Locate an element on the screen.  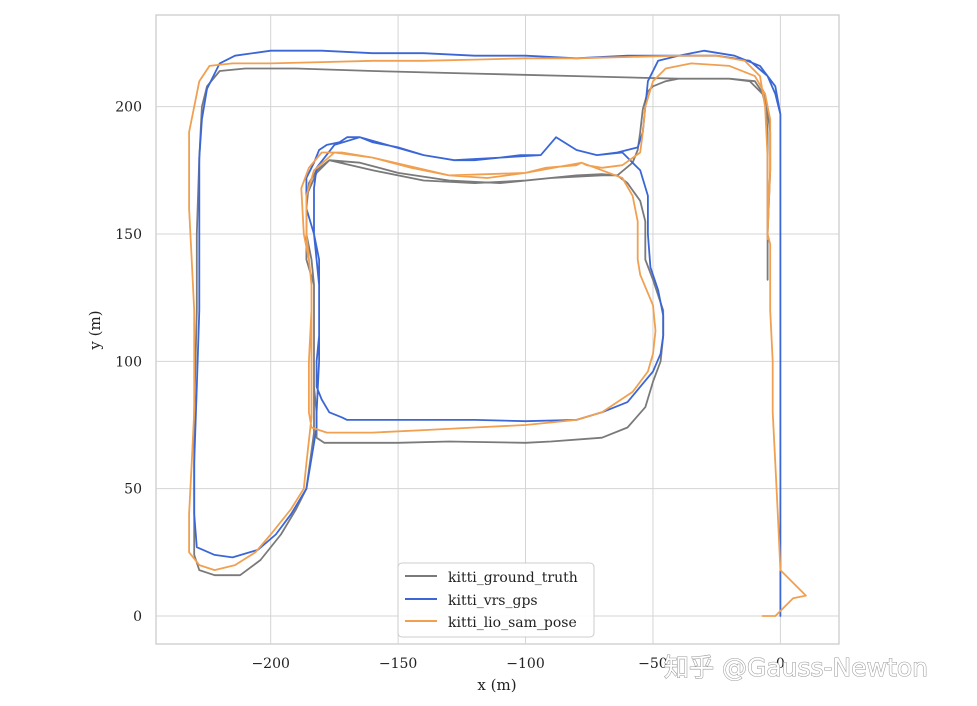
y-tick-label: 150 is located at coordinates (128, 235).